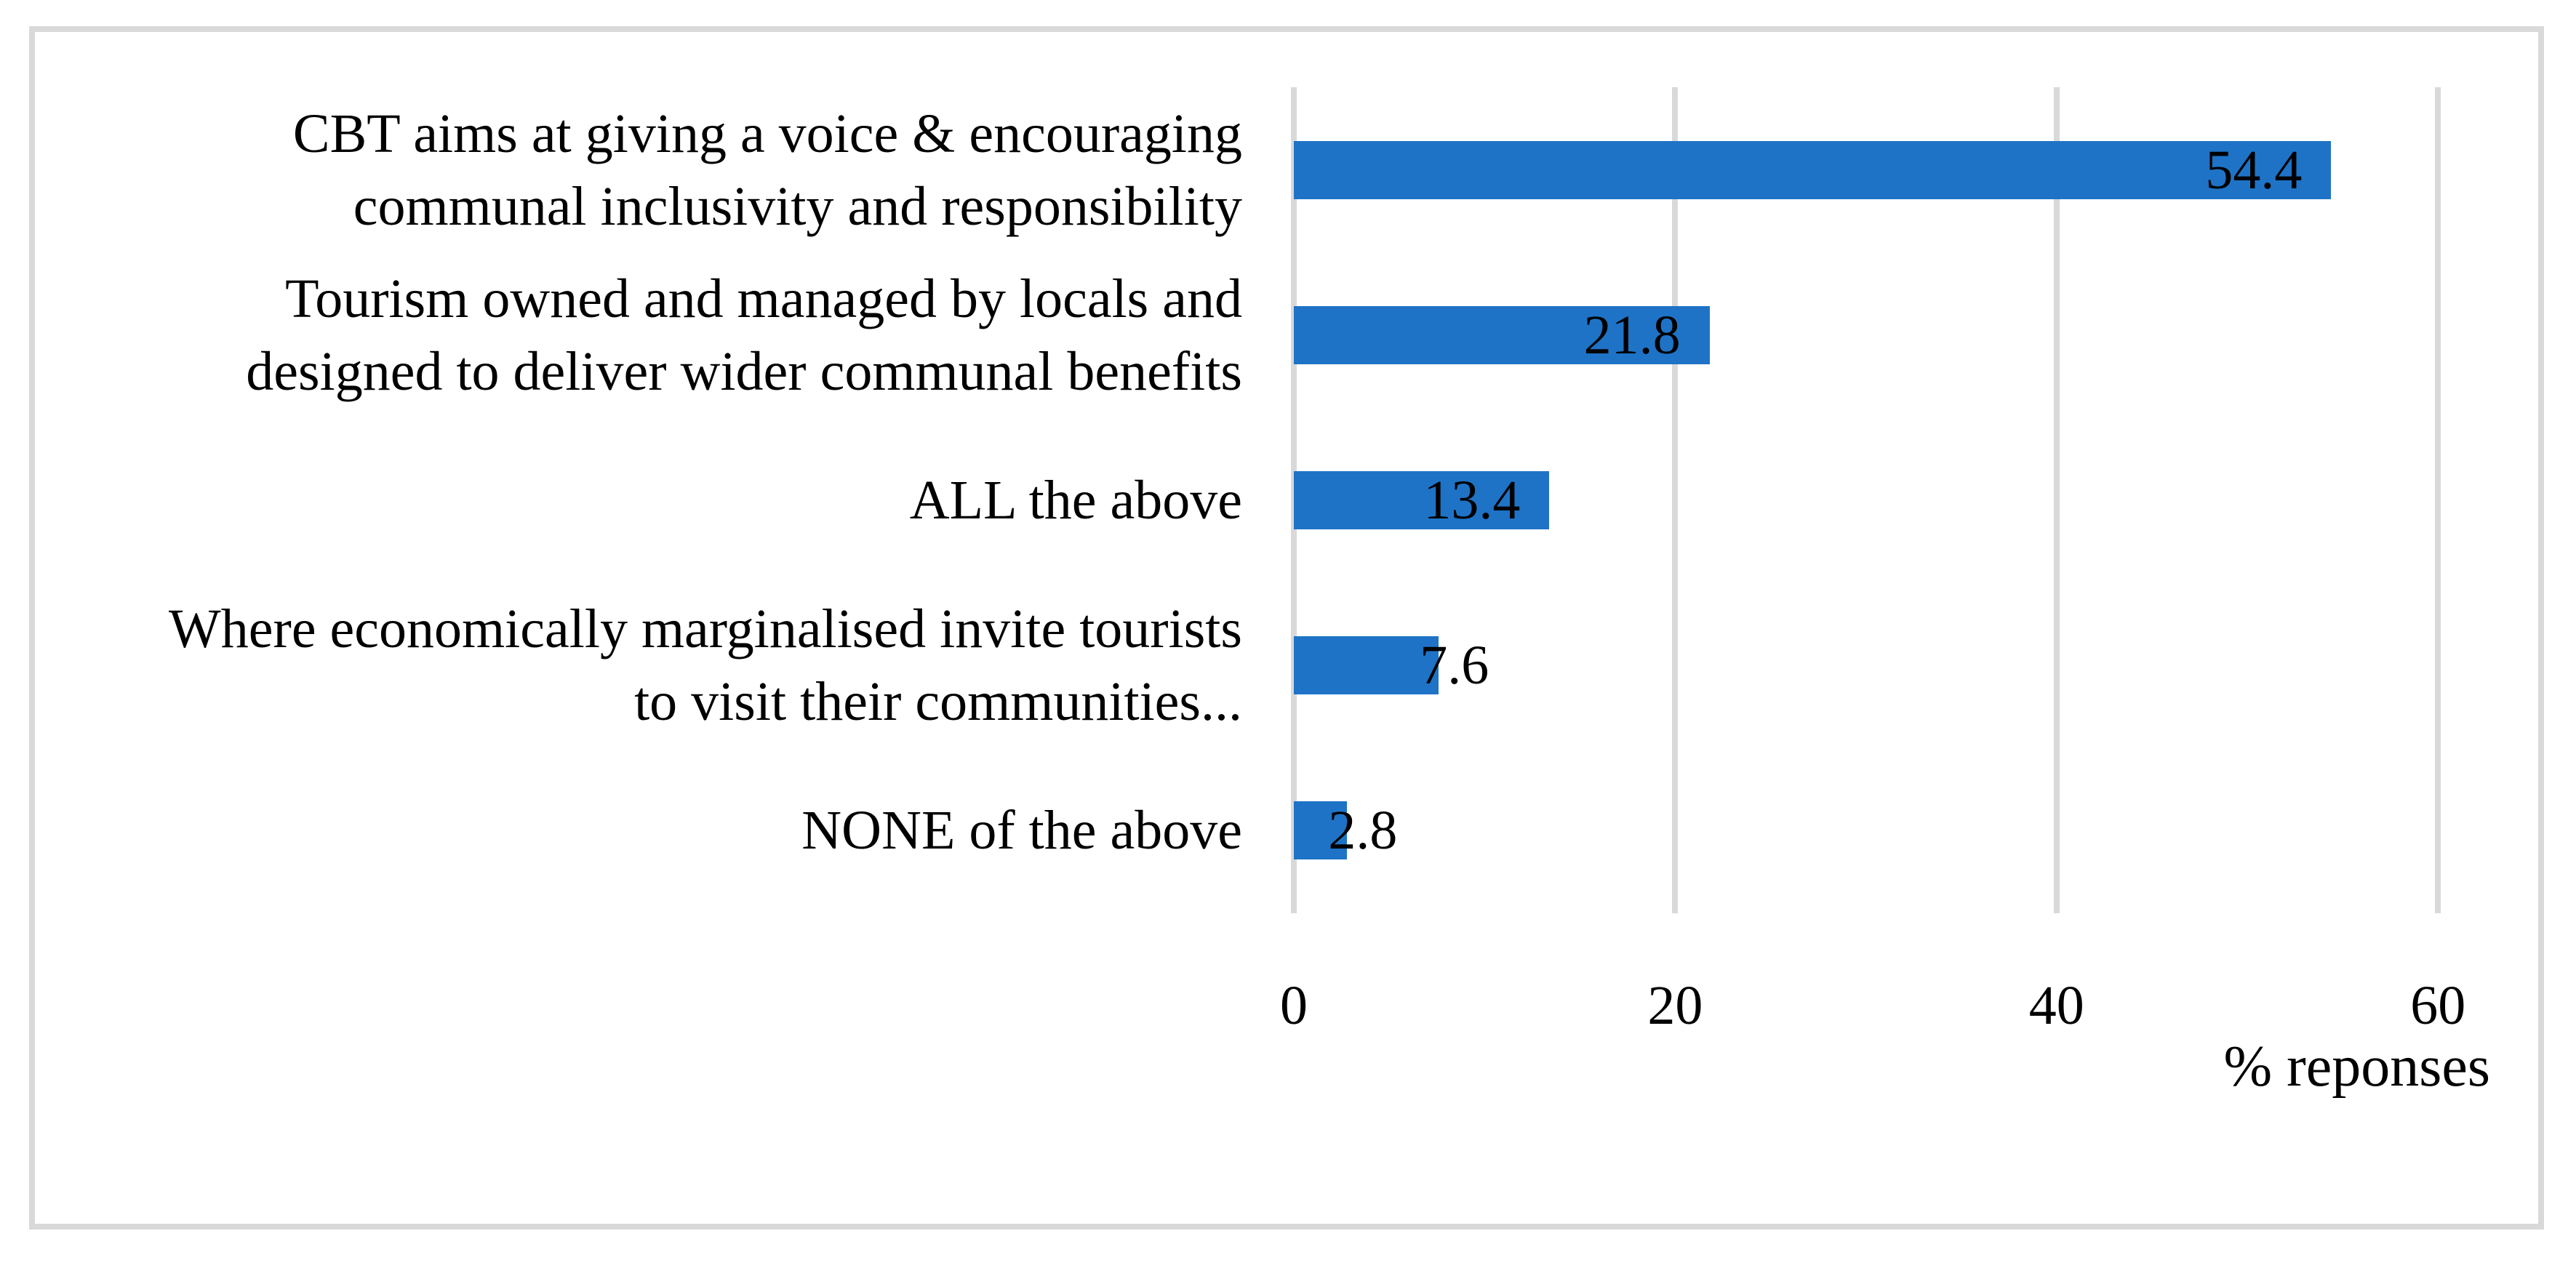 The height and width of the screenshot is (1263, 2576). What do you see at coordinates (2356, 1067) in the screenshot?
I see `x-axis-title: % reponses` at bounding box center [2356, 1067].